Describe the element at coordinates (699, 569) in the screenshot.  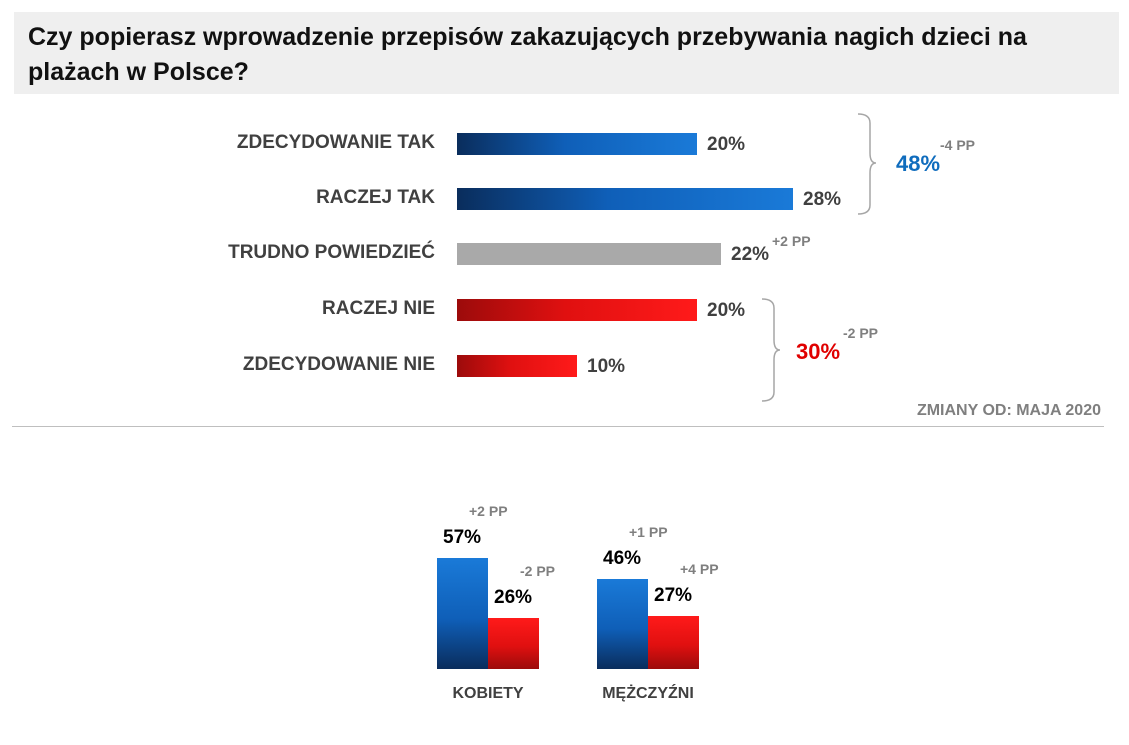
I see `change-label: +4 PP` at that location.